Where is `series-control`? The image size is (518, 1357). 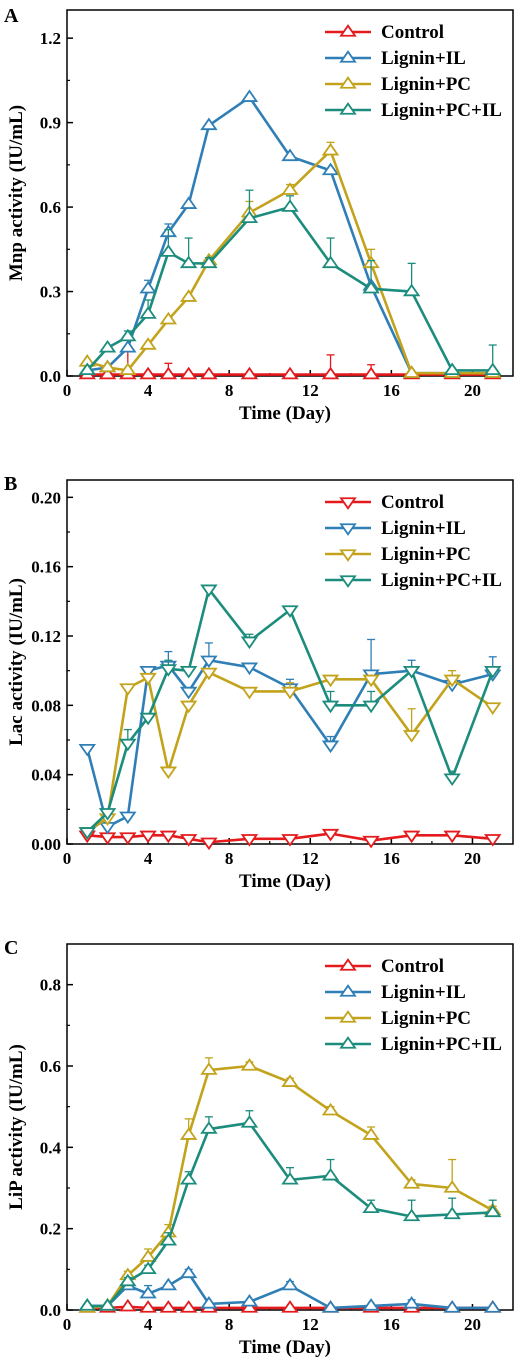
series-control is located at coordinates (290, 839).